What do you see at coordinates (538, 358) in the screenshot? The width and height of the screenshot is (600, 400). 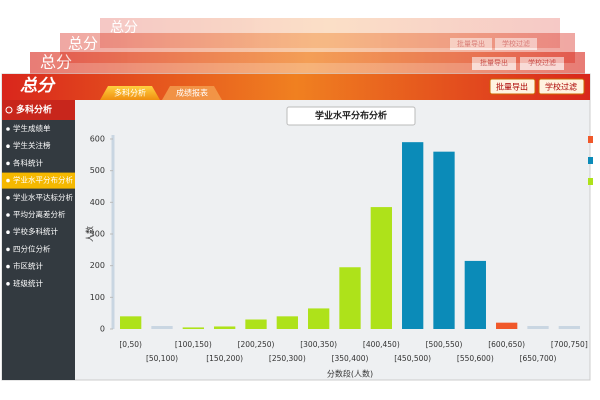 I see `x-tick-label: [650,700)` at bounding box center [538, 358].